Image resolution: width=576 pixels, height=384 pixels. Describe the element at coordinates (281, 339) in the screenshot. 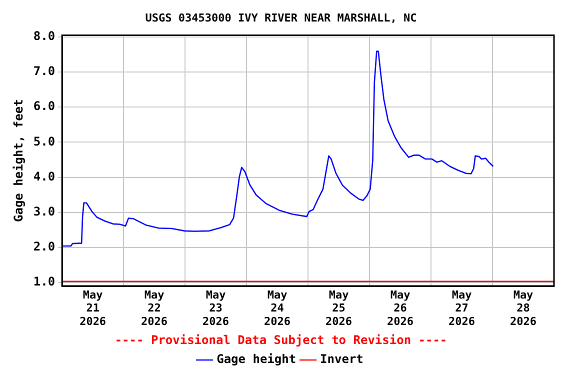

I see `text: ---- Provisional Data Subject to Revision ----` at that location.